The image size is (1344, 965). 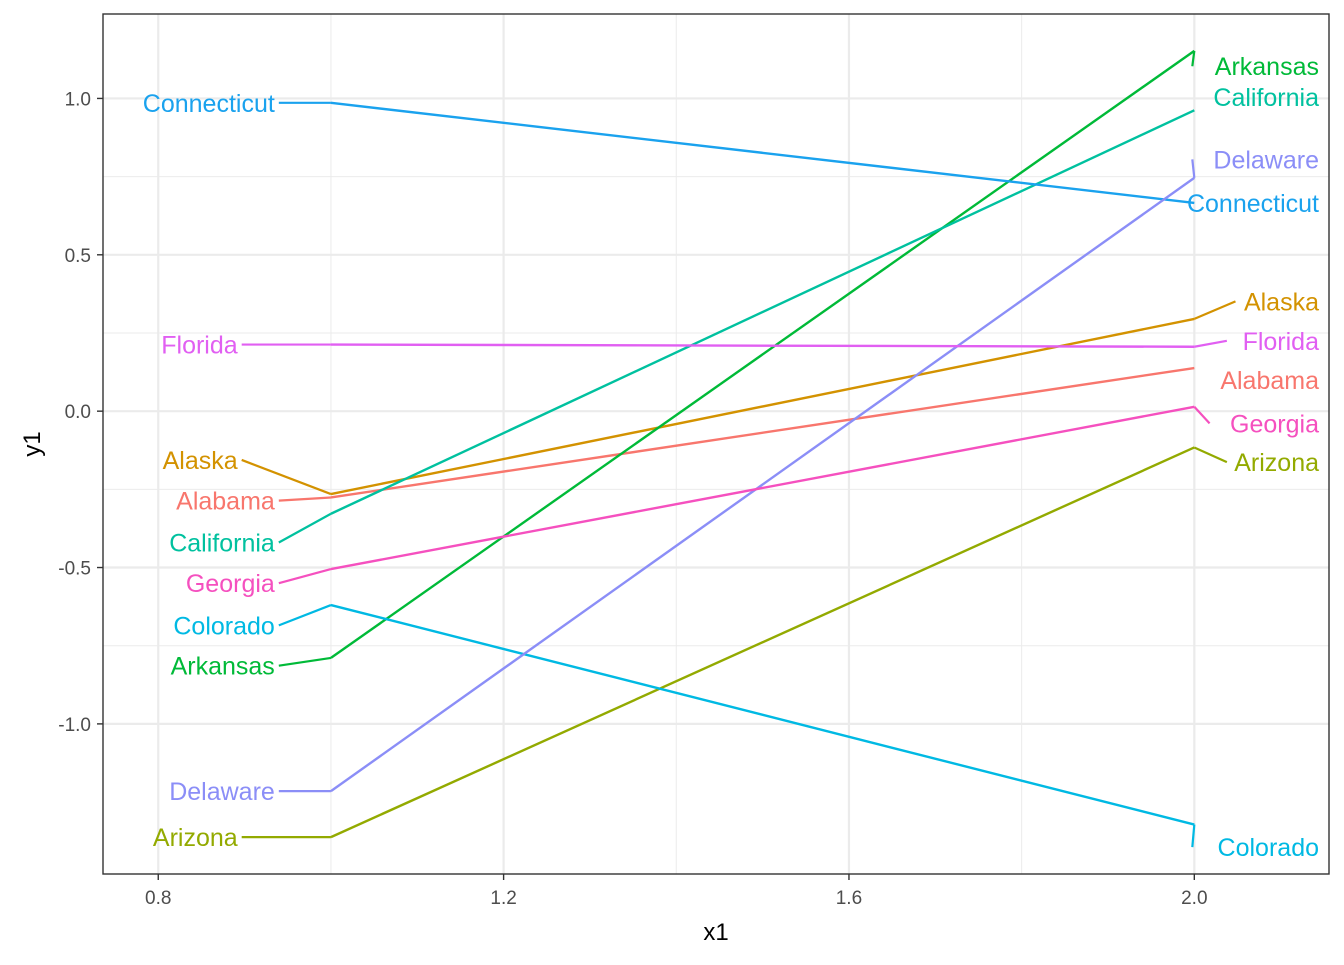 I want to click on left-label-alaska: Alaska, so click(x=200, y=461).